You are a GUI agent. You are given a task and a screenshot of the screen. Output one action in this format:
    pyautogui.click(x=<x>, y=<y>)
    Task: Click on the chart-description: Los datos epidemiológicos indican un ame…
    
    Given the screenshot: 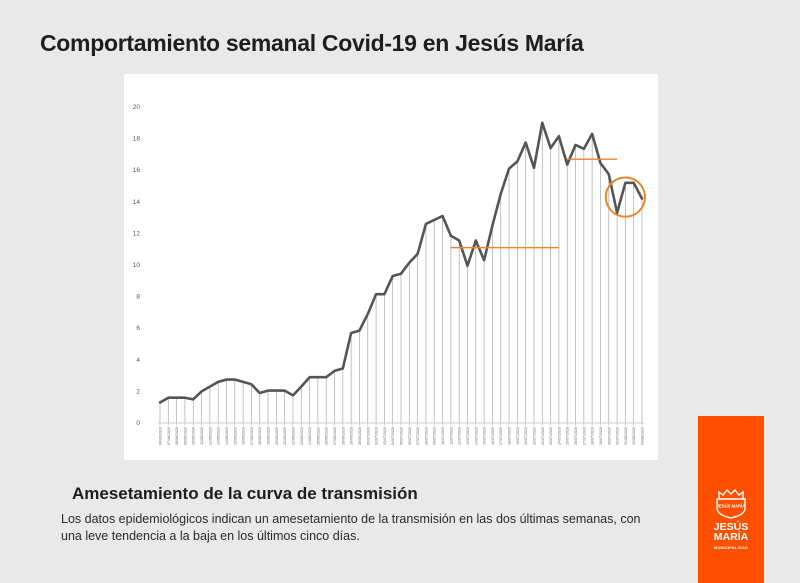 What is the action you would take?
    pyautogui.click(x=351, y=527)
    